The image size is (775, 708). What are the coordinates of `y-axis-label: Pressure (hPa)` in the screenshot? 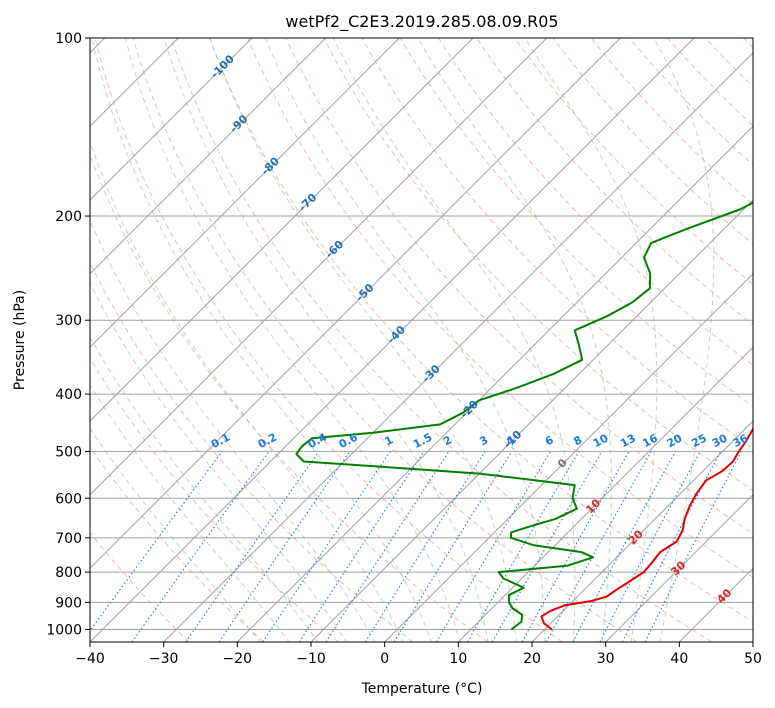 It's located at (20, 340).